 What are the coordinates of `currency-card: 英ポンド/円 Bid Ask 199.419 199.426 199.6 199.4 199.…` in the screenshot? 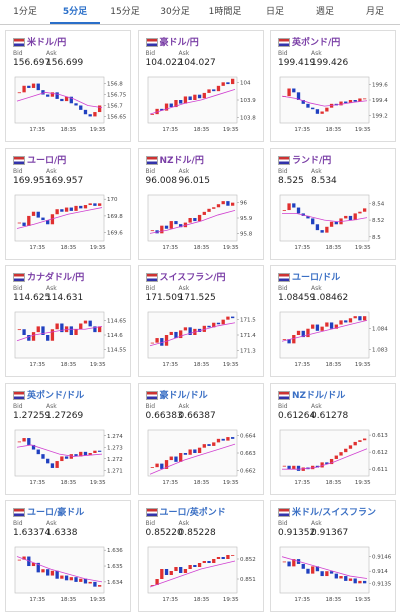 It's located at (333, 86).